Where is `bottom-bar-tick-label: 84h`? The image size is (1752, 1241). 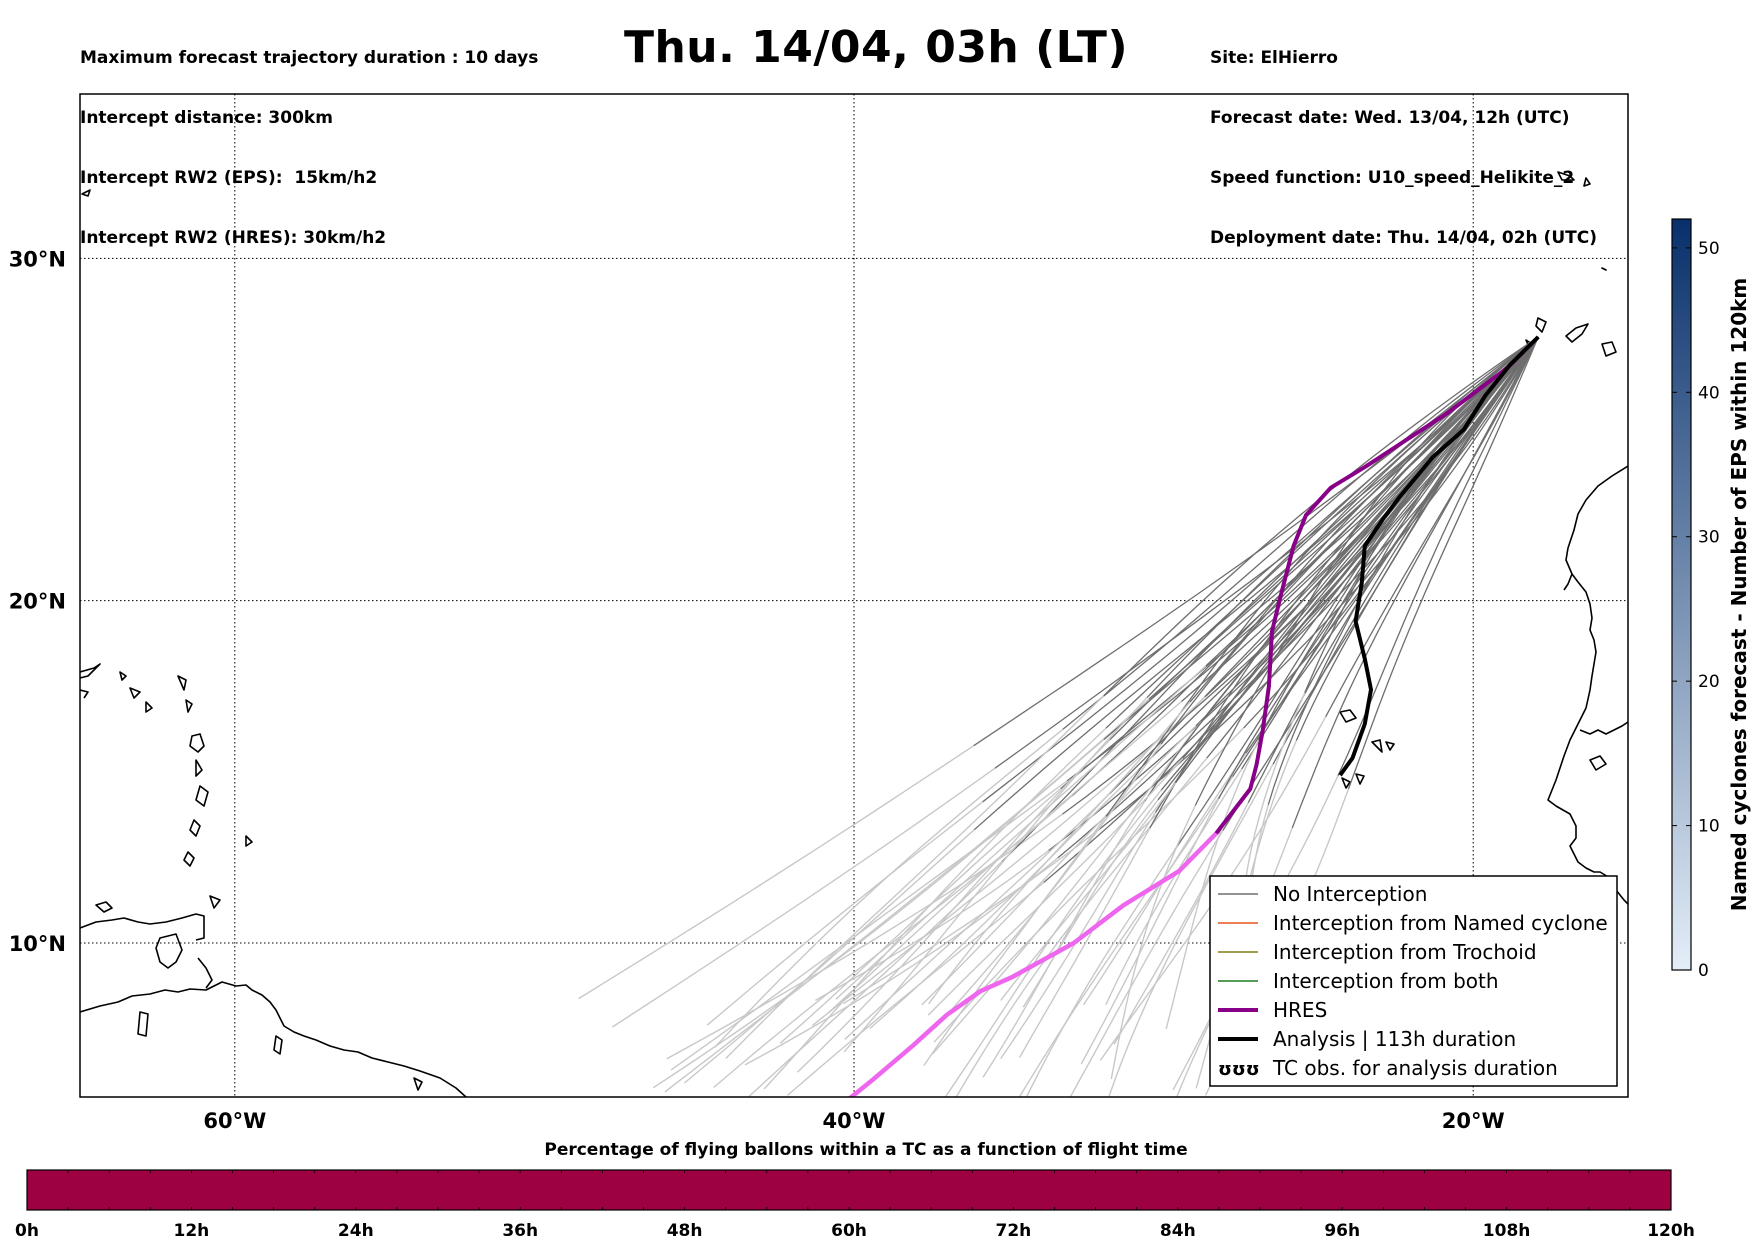
bottom-bar-tick-label: 84h is located at coordinates (1178, 1231).